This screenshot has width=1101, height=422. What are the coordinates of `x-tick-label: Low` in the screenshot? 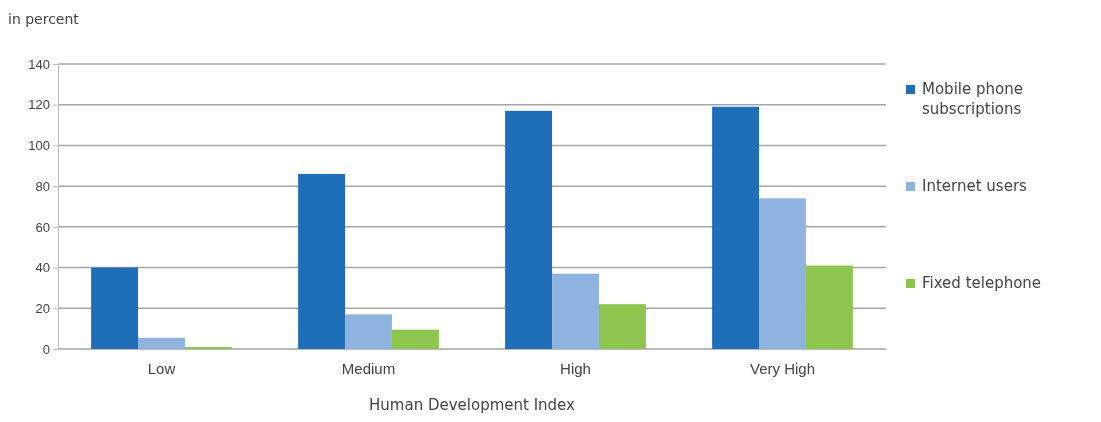 It's located at (161, 368).